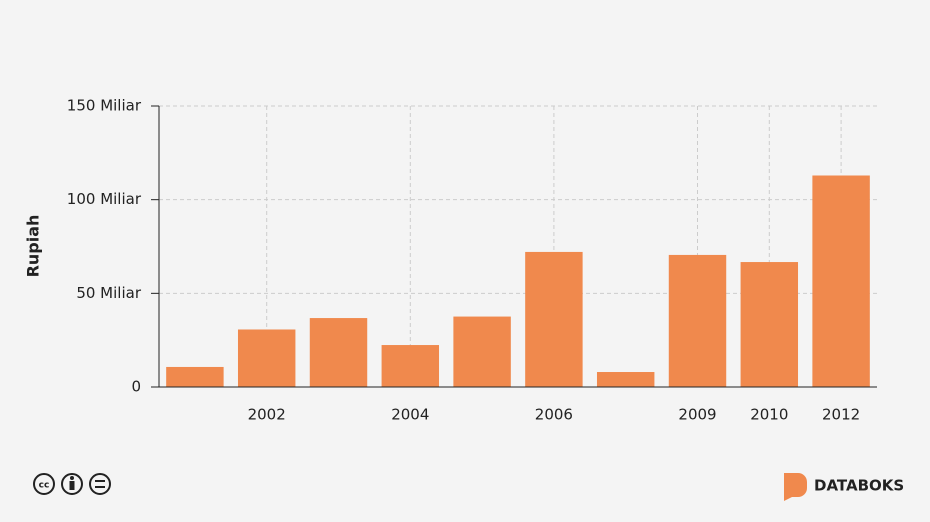 Image resolution: width=930 pixels, height=522 pixels. What do you see at coordinates (108, 293) in the screenshot?
I see `y-tick-label: 50 Miliar` at bounding box center [108, 293].